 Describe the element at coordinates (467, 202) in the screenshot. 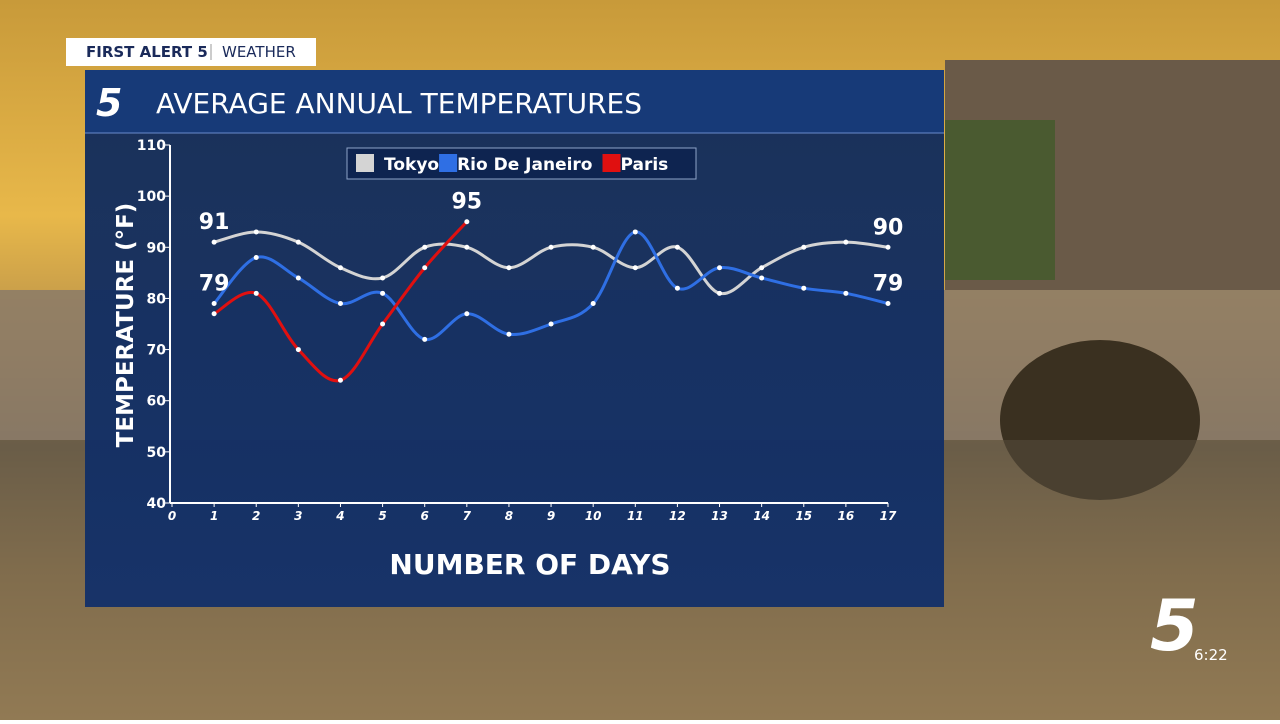

I see `data-label: 95` at that location.